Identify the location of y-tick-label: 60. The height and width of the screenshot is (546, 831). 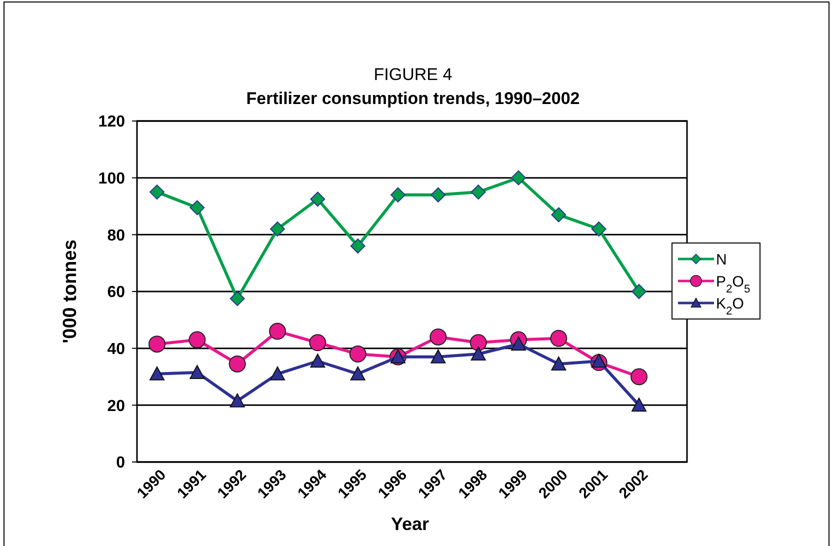
(116, 293).